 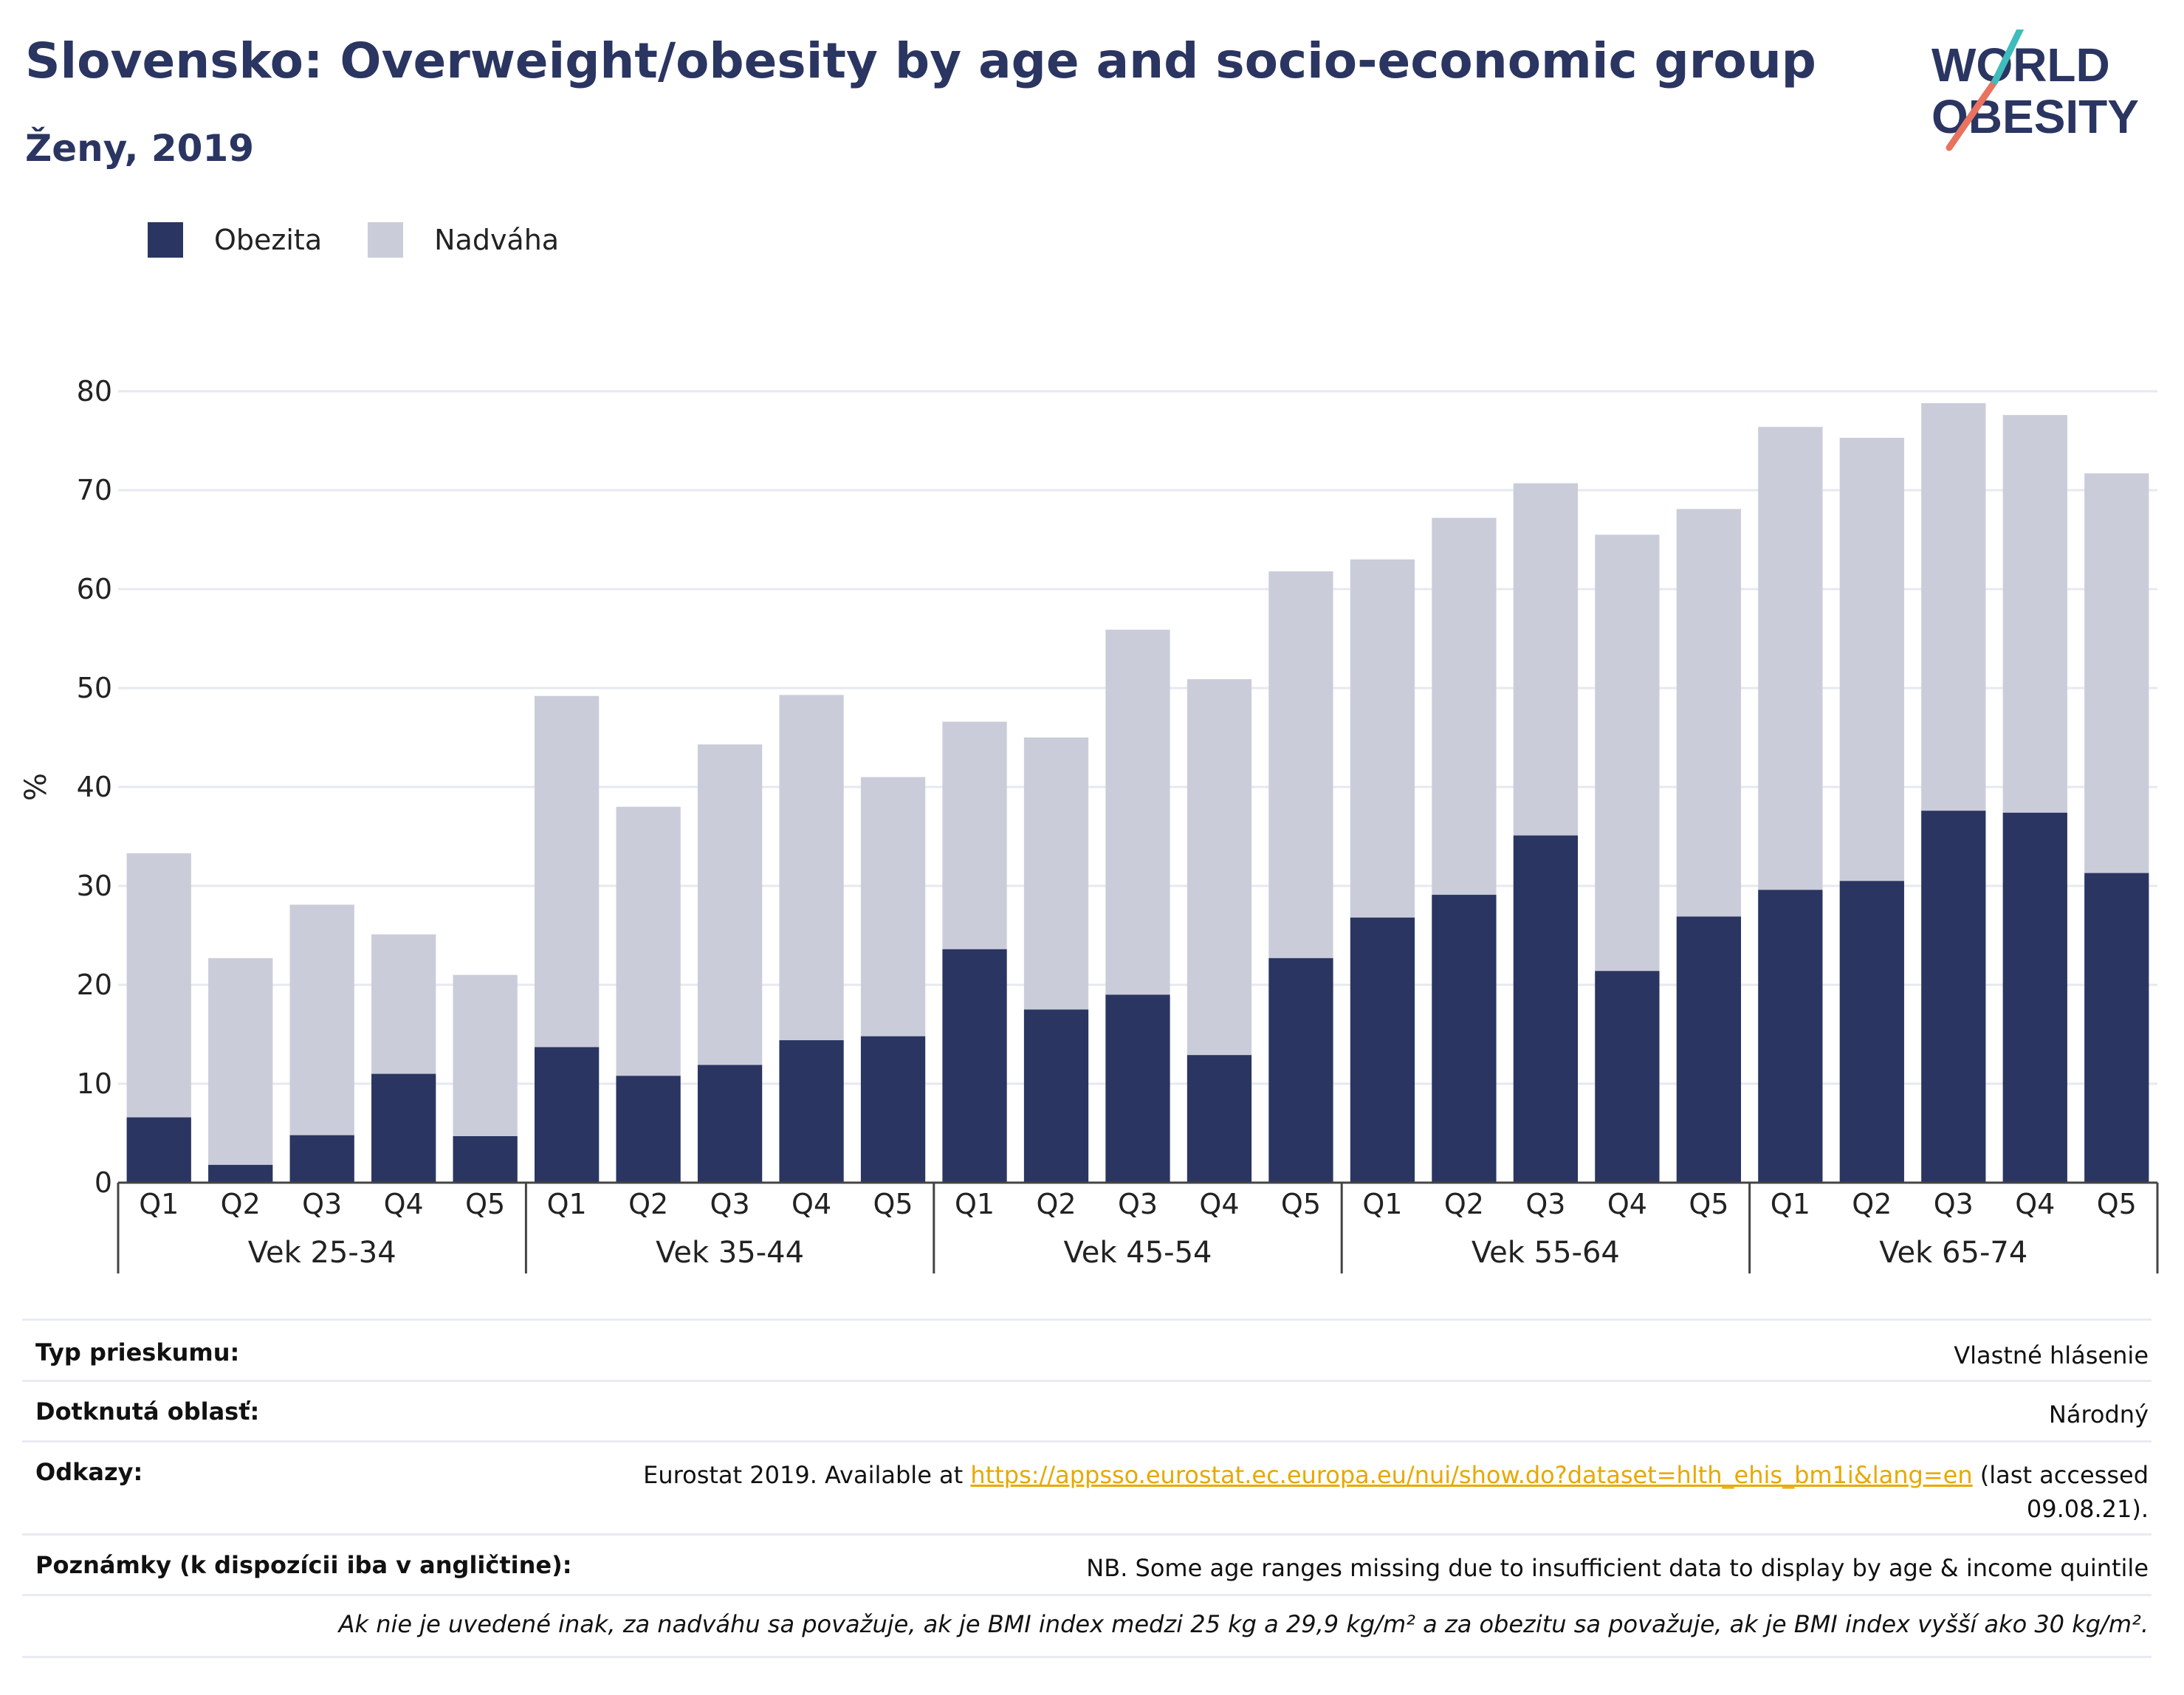 I want to click on survey-type-label: Typ prieskumu:, so click(x=138, y=1352).